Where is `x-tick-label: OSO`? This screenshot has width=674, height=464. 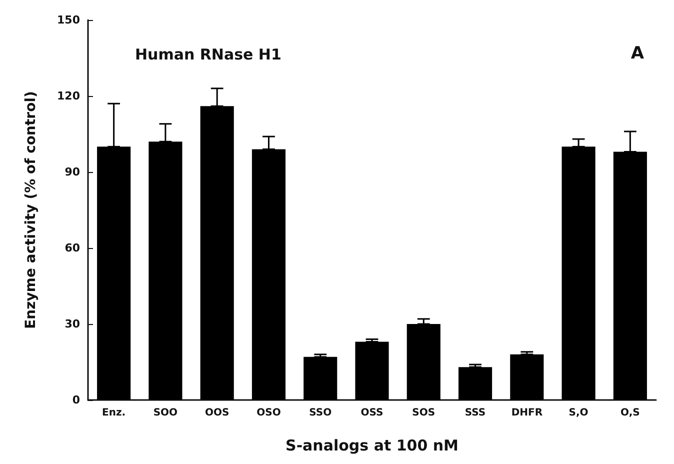 x-tick-label: OSO is located at coordinates (268, 413).